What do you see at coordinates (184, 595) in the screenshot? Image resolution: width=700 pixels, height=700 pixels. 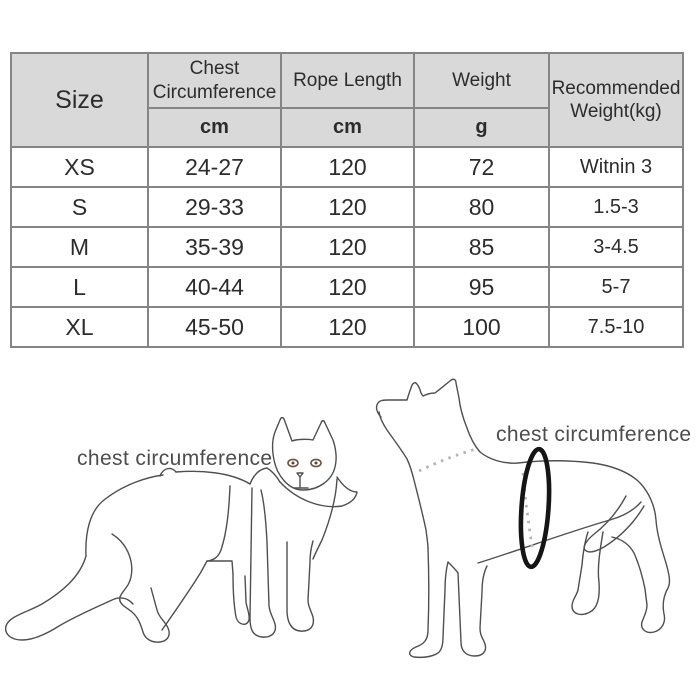 I see `cat-belly-line` at bounding box center [184, 595].